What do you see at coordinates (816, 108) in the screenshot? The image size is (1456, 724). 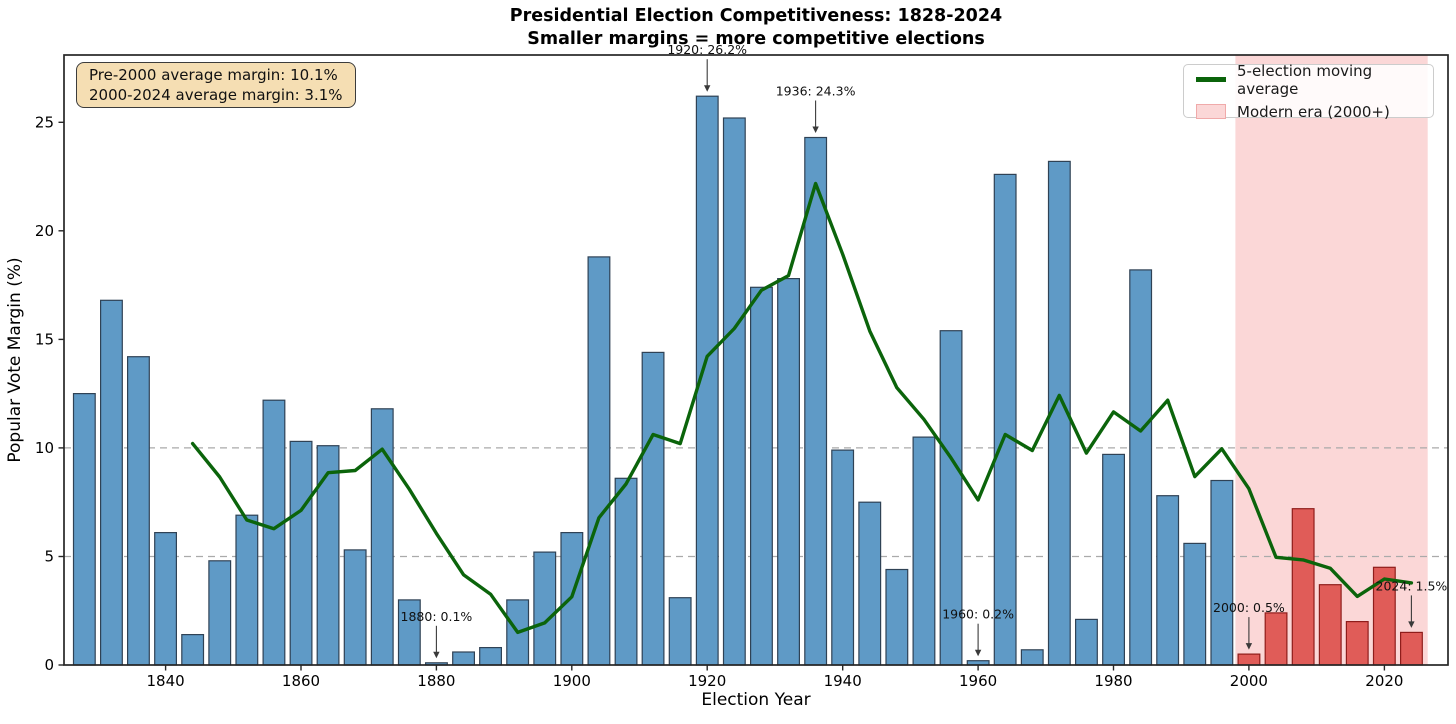 I see `annotation-1936: 1936: 24.3%` at bounding box center [816, 108].